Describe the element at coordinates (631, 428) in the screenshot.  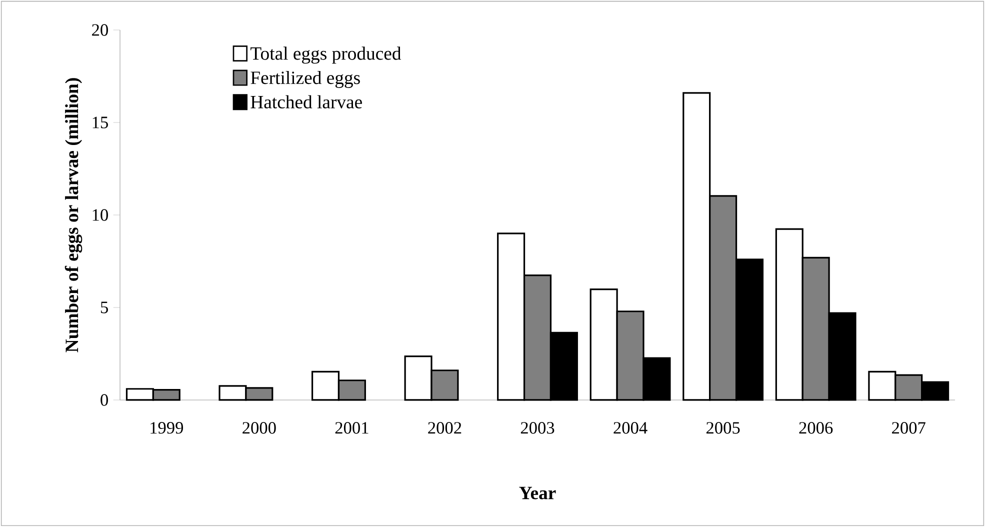
I see `x-tick-label: 2004` at that location.